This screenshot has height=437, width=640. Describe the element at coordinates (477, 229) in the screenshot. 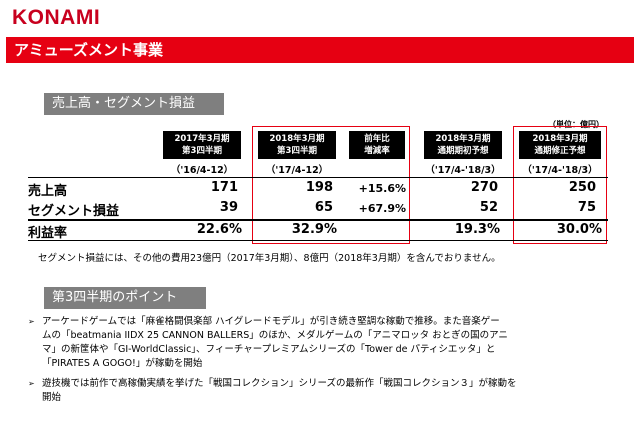

I see `cell-margin-initial-forecast: 19.3%` at that location.